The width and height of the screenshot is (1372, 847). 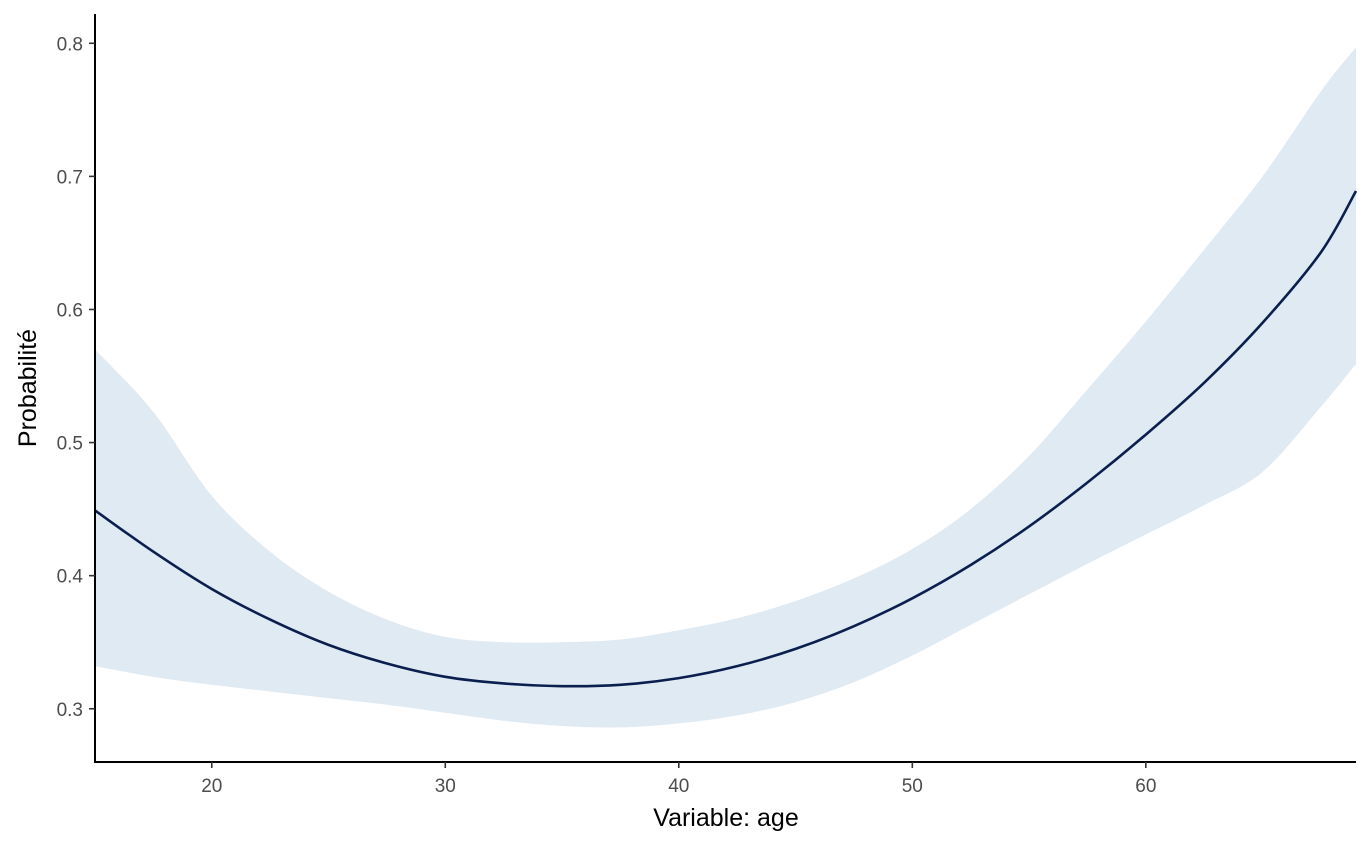 I want to click on x-axis-title: Variable: age, so click(x=725, y=818).